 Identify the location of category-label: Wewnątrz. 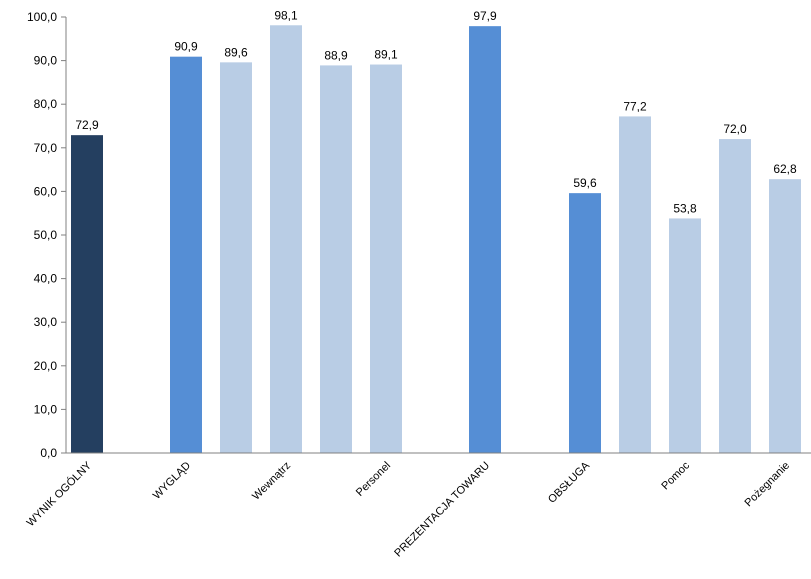
(271, 481).